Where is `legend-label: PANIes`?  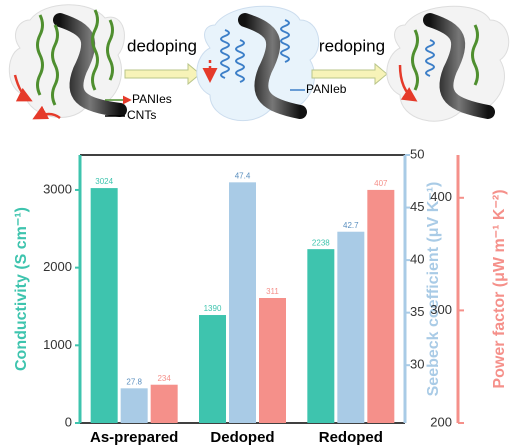 legend-label: PANIes is located at coordinates (152, 99).